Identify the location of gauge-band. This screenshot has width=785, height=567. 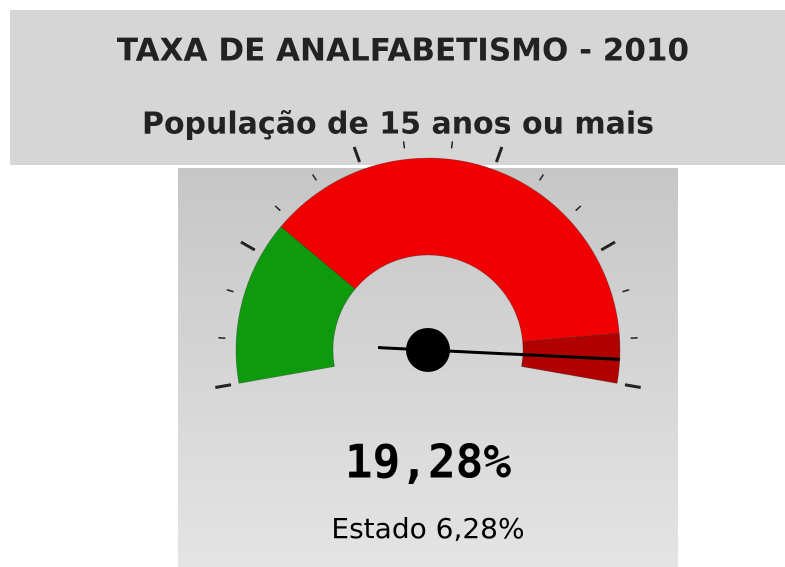
(450, 250).